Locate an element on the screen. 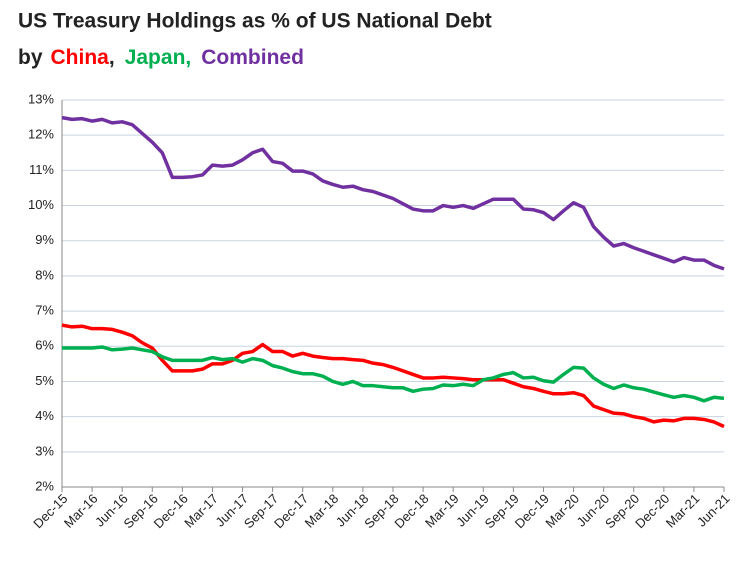  y-tick-label: 5% is located at coordinates (44, 380).